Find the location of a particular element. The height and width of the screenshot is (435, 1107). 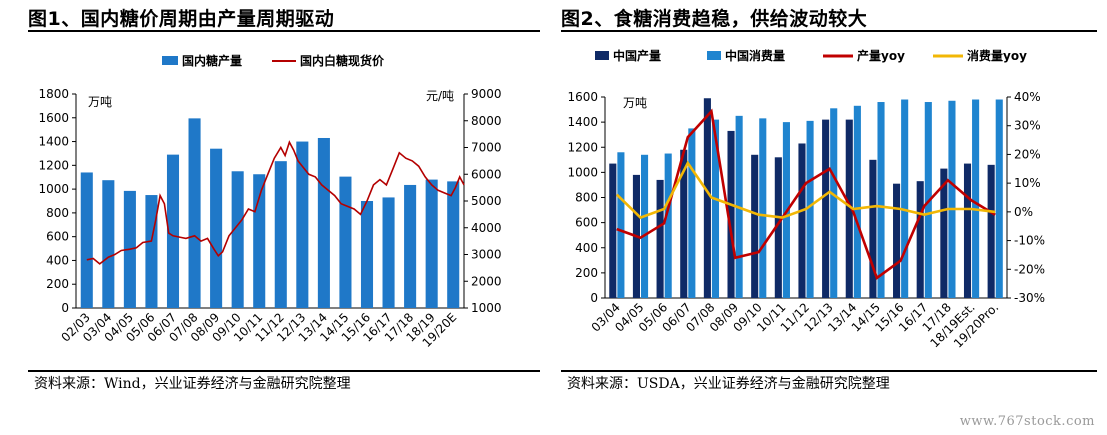

line-production-yoy is located at coordinates (806, 194).